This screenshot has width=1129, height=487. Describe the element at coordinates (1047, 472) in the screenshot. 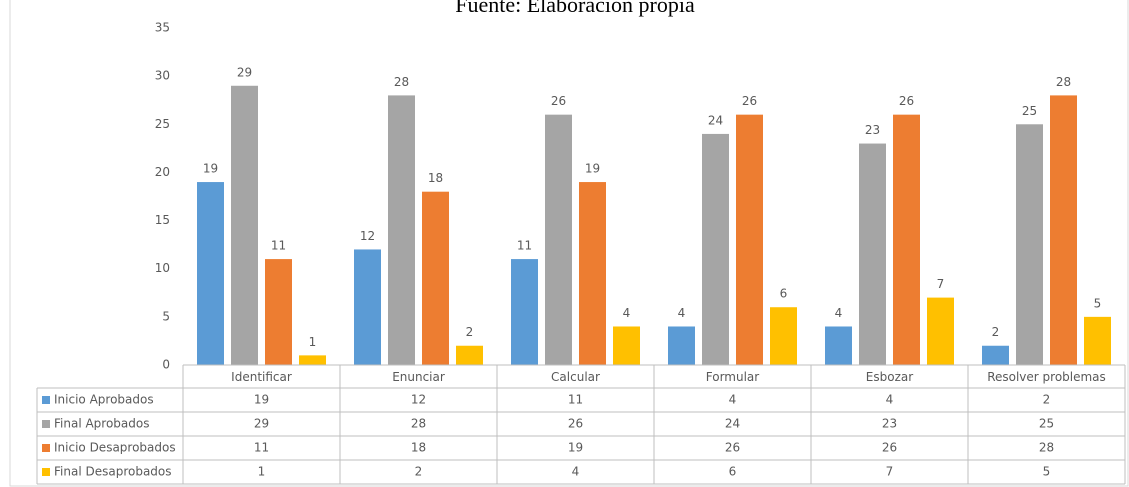

I see `table-cell: 5` at that location.